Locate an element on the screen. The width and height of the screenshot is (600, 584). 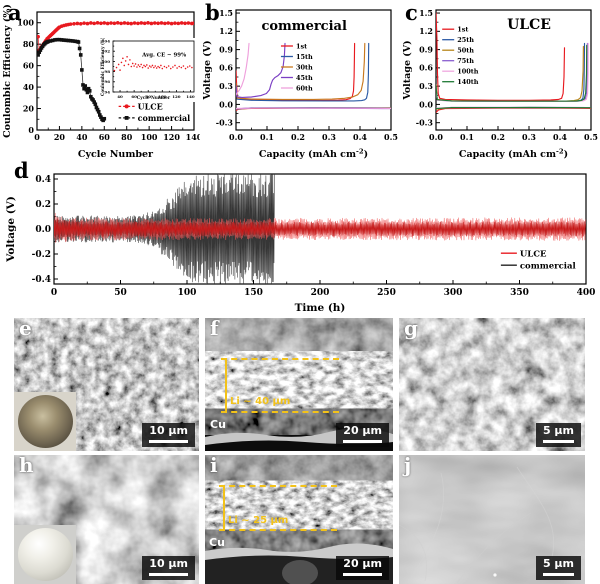
scale-bar: 10 μm is located at coordinates (168, 435).